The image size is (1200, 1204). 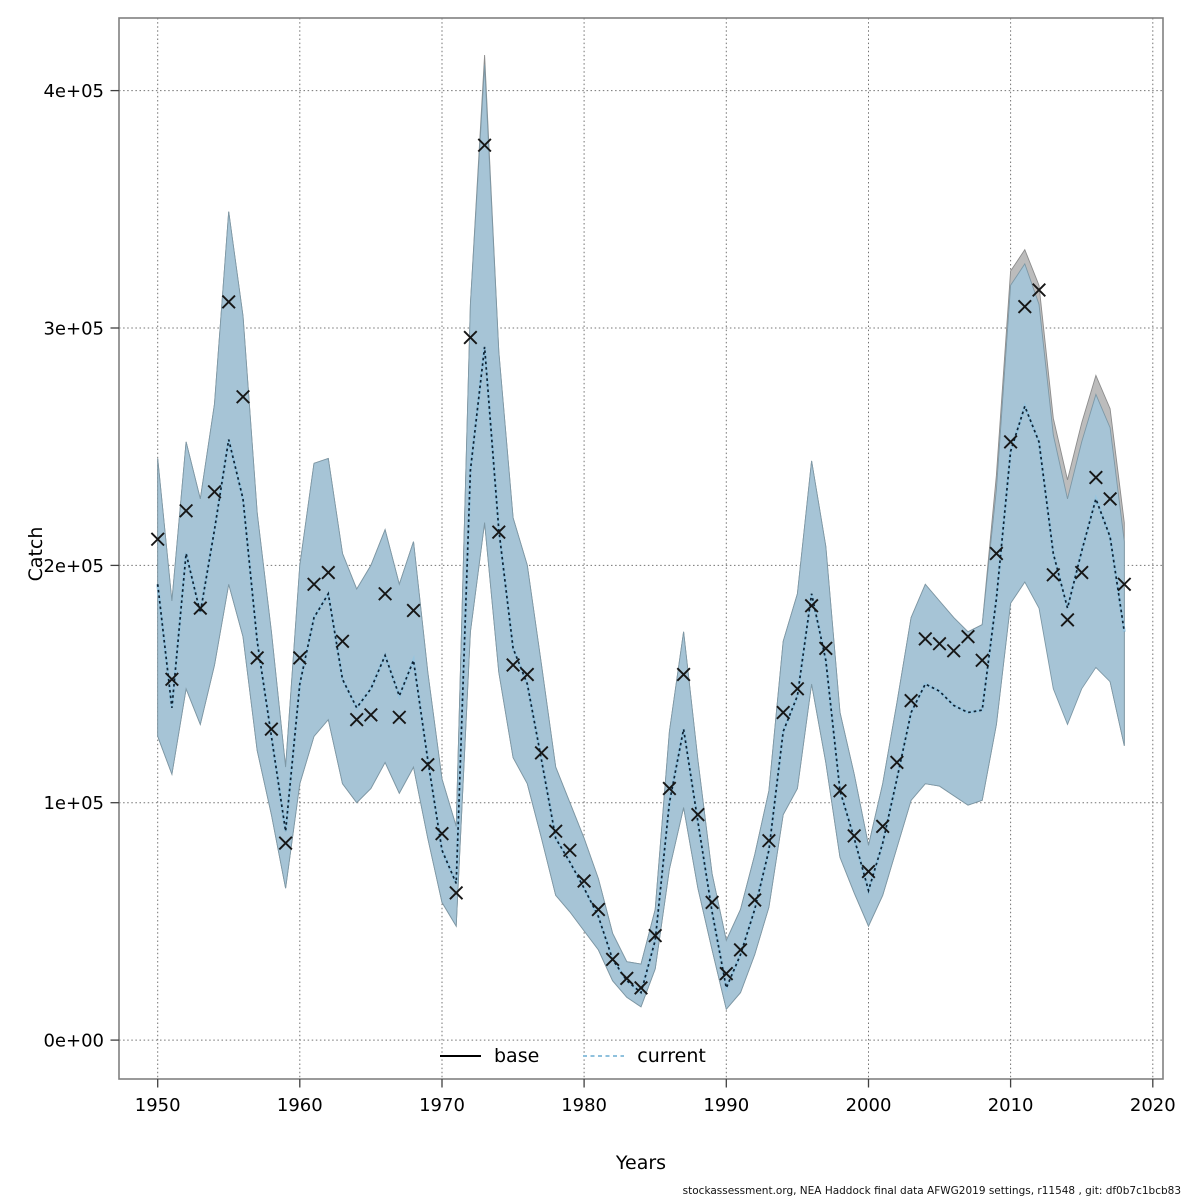 I want to click on y-tick-label: 2e+05, so click(x=73, y=566).